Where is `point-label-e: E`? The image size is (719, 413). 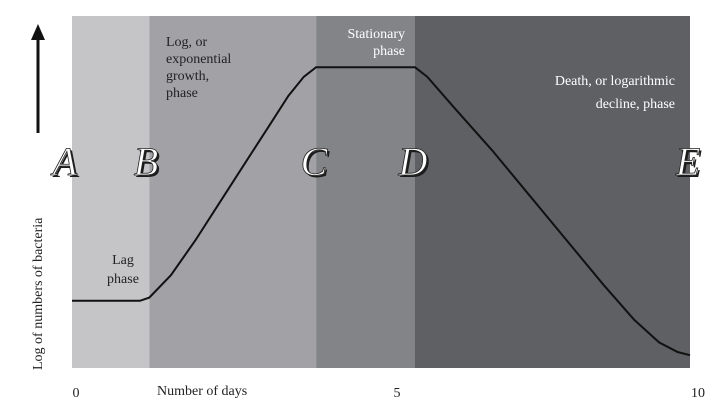 point-label-e: E is located at coordinates (687, 161).